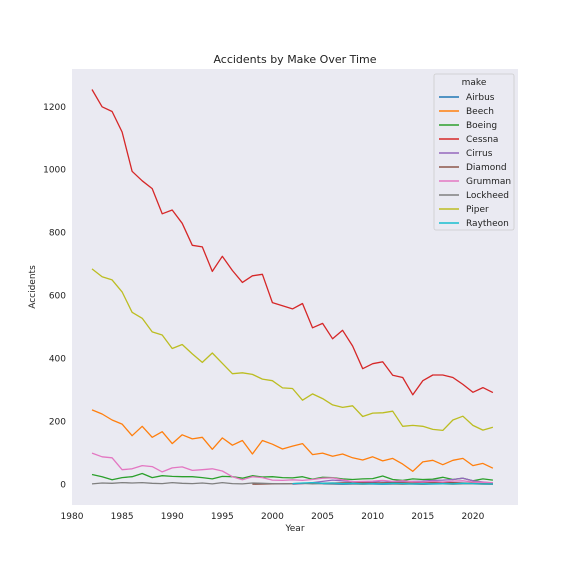 The height and width of the screenshot is (576, 576). What do you see at coordinates (292, 477) in the screenshot?
I see `series-line-boeing` at bounding box center [292, 477].